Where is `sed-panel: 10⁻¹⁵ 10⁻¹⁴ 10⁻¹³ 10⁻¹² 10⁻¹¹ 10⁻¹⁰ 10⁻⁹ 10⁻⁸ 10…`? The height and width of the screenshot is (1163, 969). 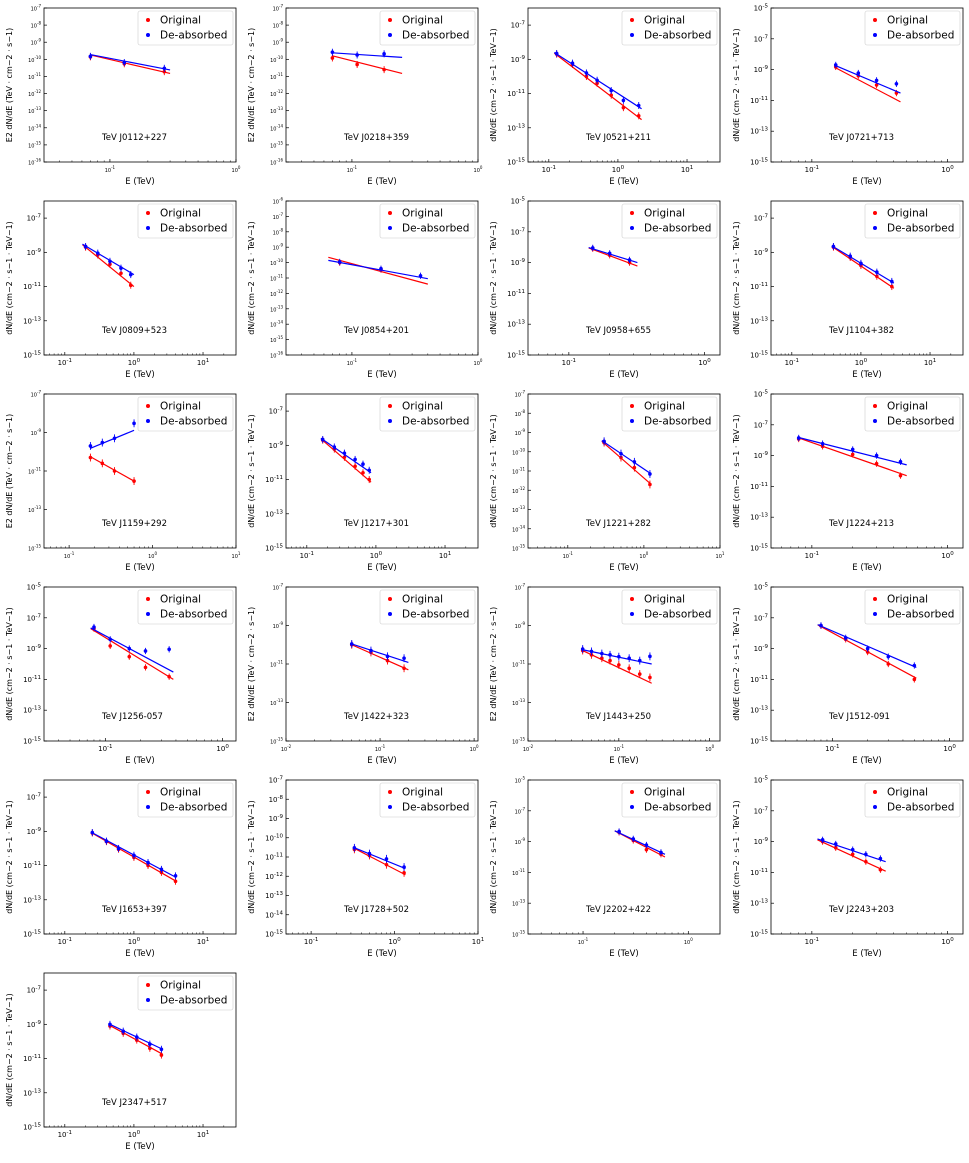
sed-panel: 10⁻¹⁵ 10⁻¹⁴ 10⁻¹³ 10⁻¹² 10⁻¹¹ 10⁻¹⁰ 10⁻⁹ 10⁻⁸ 10… is located at coordinates (604, 482).